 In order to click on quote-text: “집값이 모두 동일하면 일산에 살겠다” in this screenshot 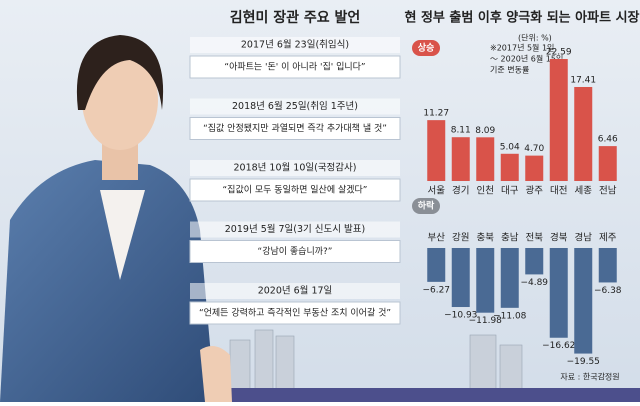, I will do `click(295, 190)`.